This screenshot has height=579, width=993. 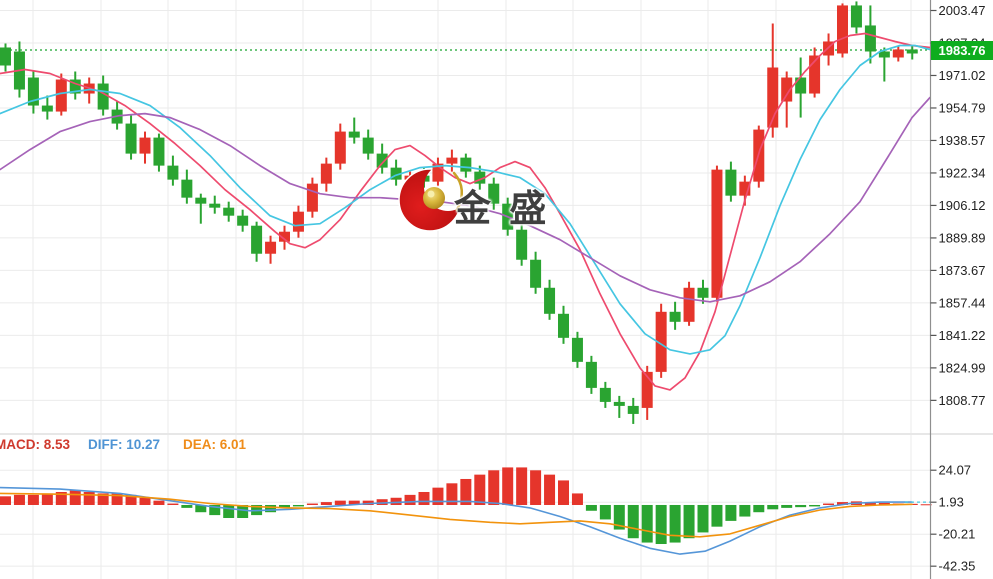 I want to click on macd-histogram, so click(x=466, y=506).